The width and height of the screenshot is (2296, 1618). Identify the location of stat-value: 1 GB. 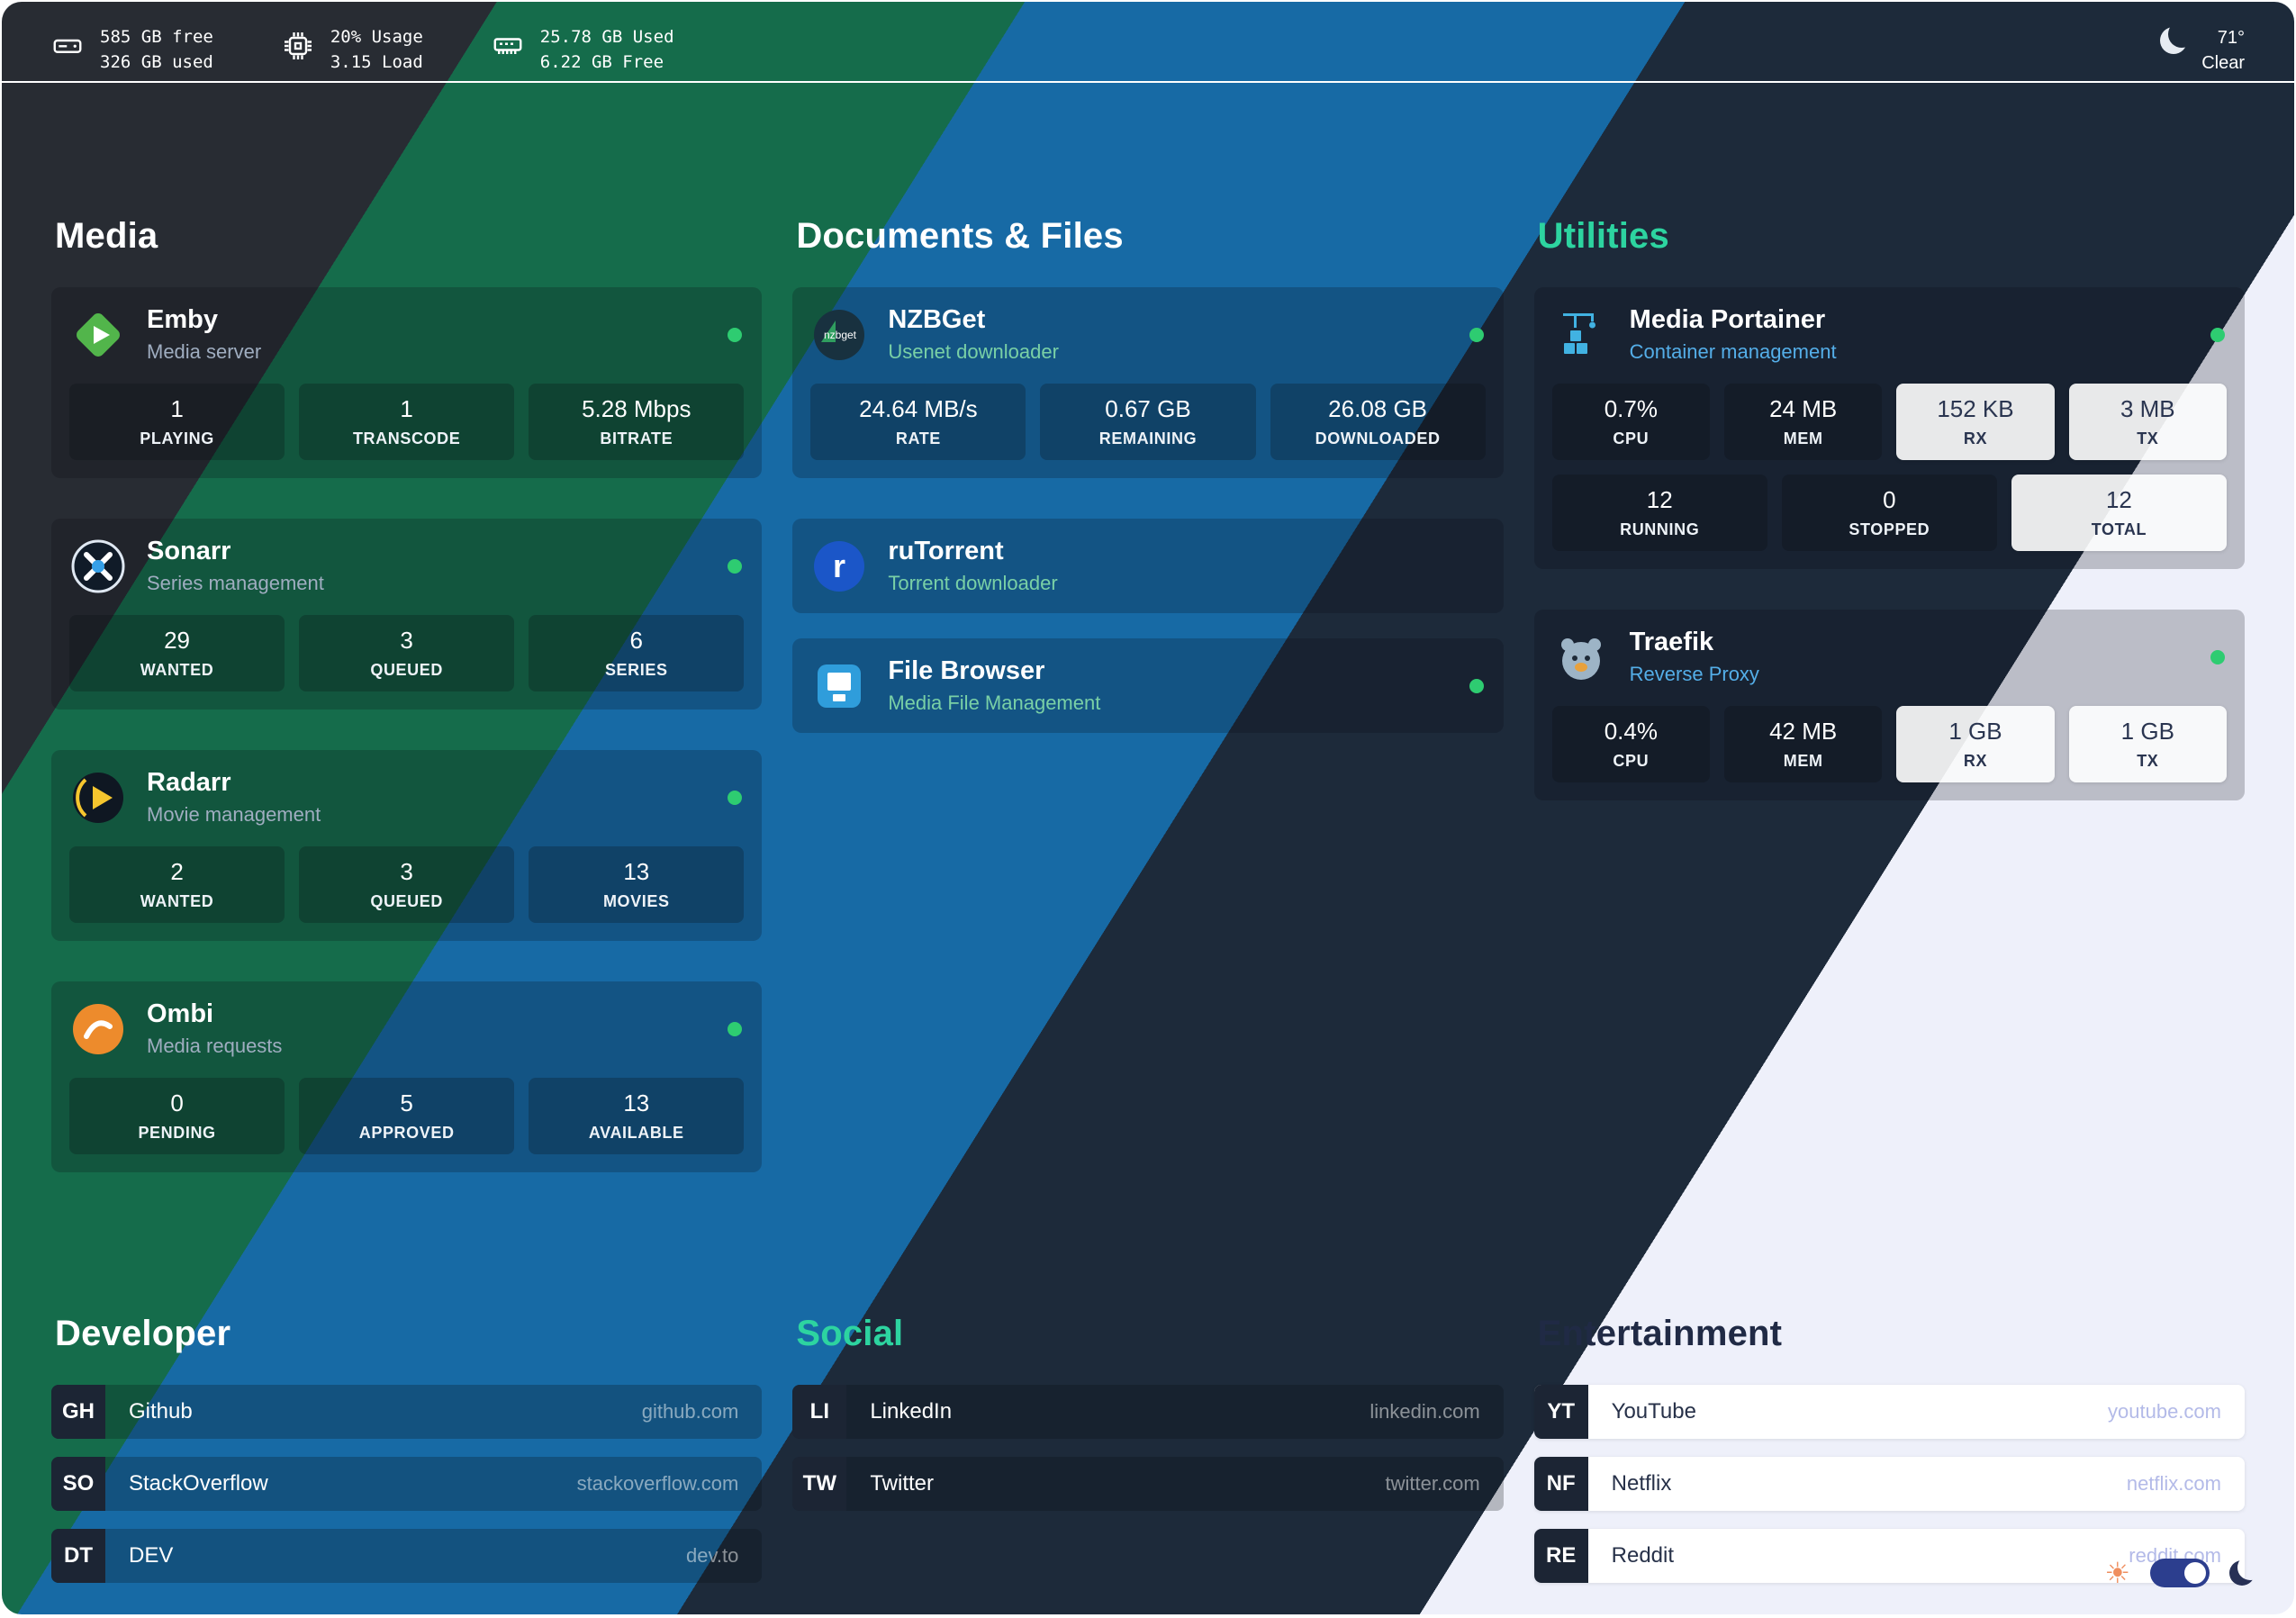
(1975, 731).